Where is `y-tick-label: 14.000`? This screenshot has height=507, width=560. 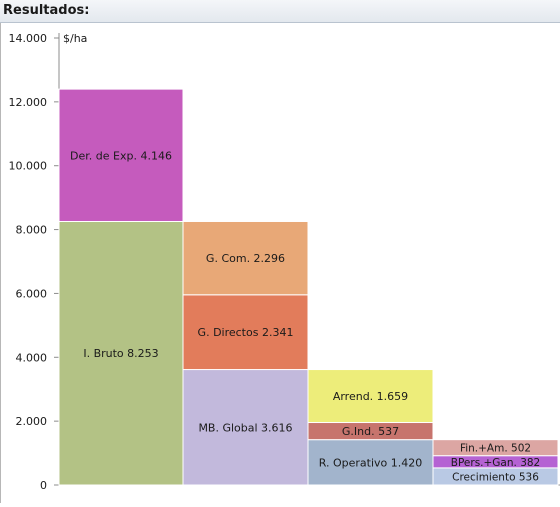
y-tick-label: 14.000 is located at coordinates (28, 38).